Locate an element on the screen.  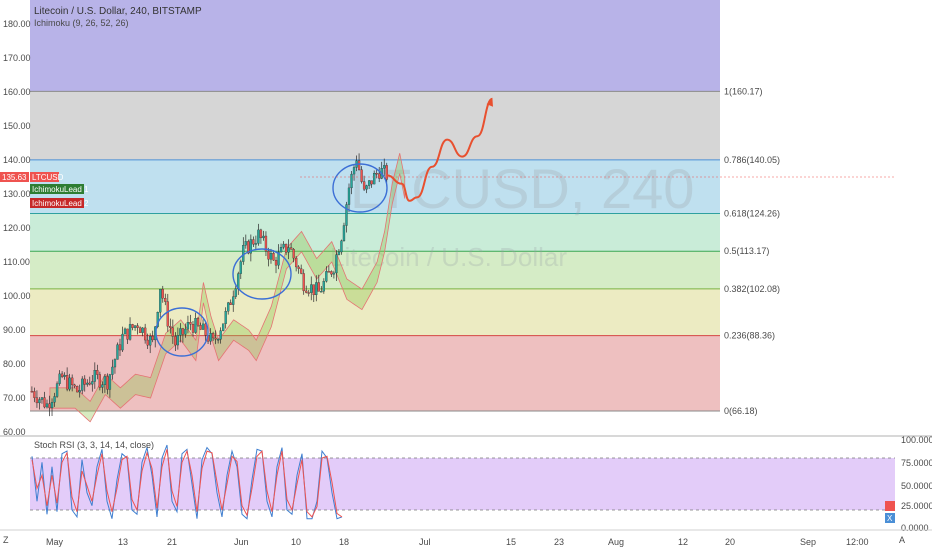
time-tick-label: 12 is located at coordinates (683, 542).